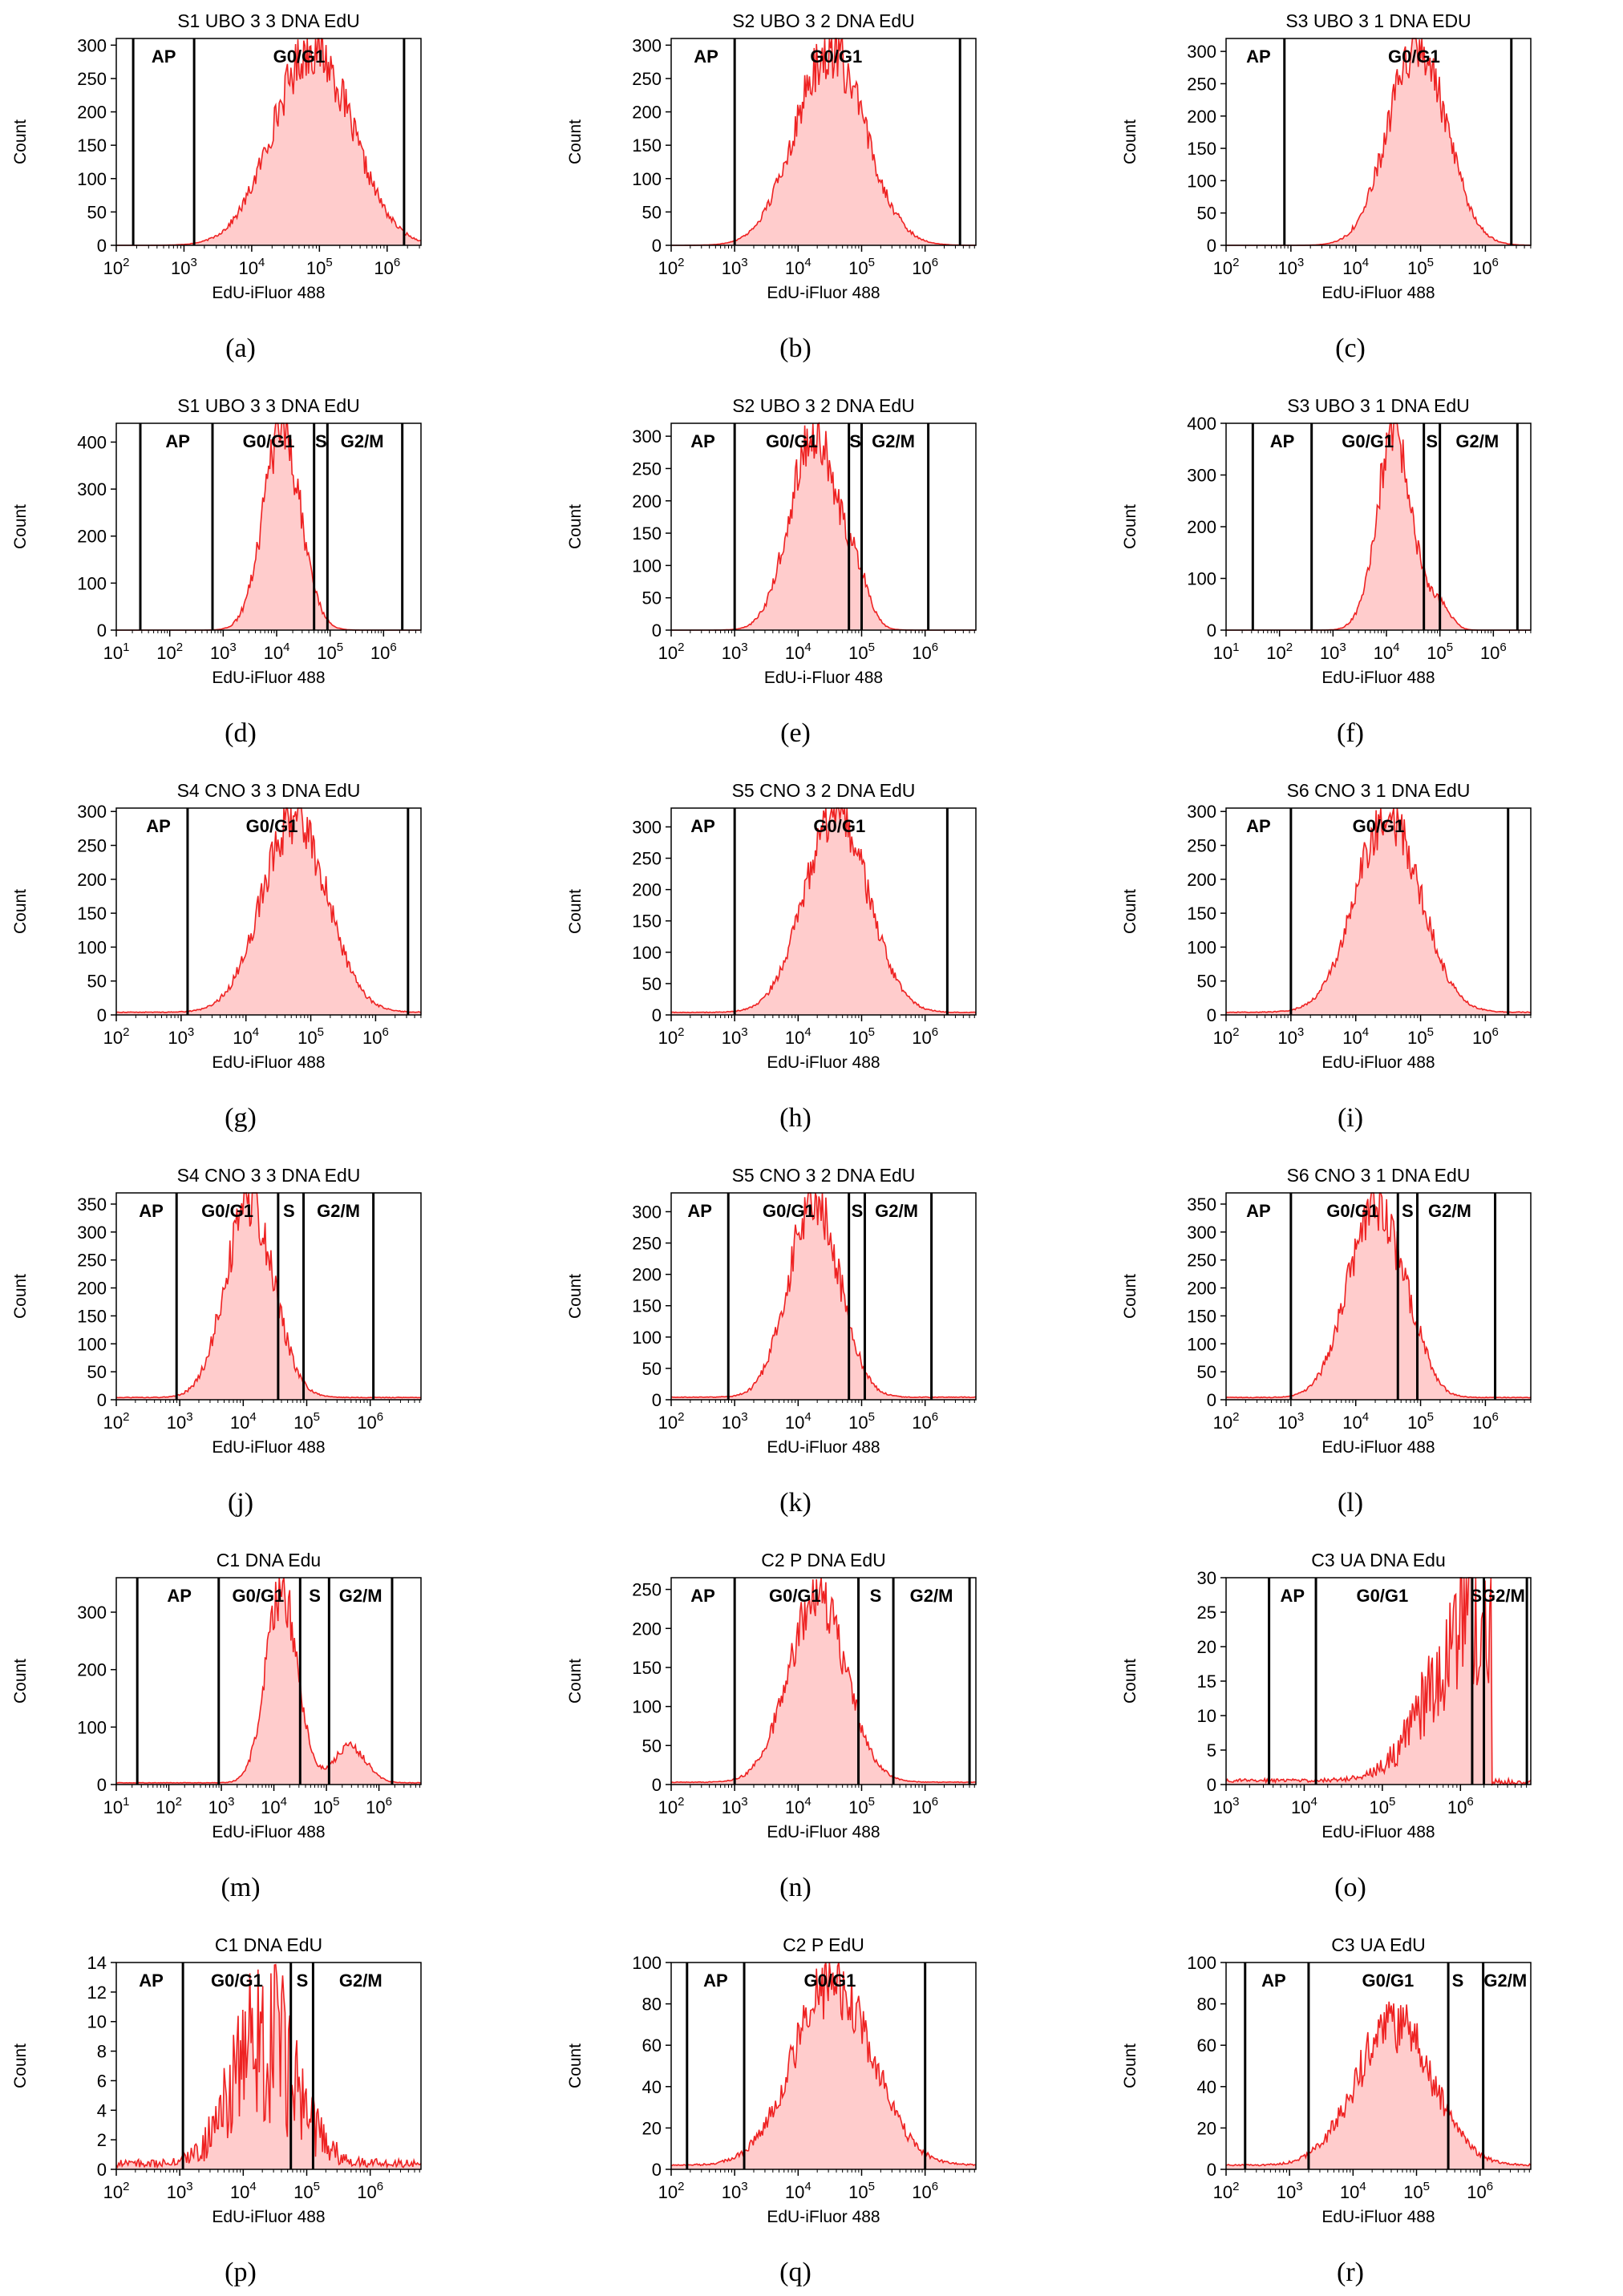 The height and width of the screenshot is (2296, 1623). Describe the element at coordinates (97, 1993) in the screenshot. I see `y-tick-label: 12` at that location.